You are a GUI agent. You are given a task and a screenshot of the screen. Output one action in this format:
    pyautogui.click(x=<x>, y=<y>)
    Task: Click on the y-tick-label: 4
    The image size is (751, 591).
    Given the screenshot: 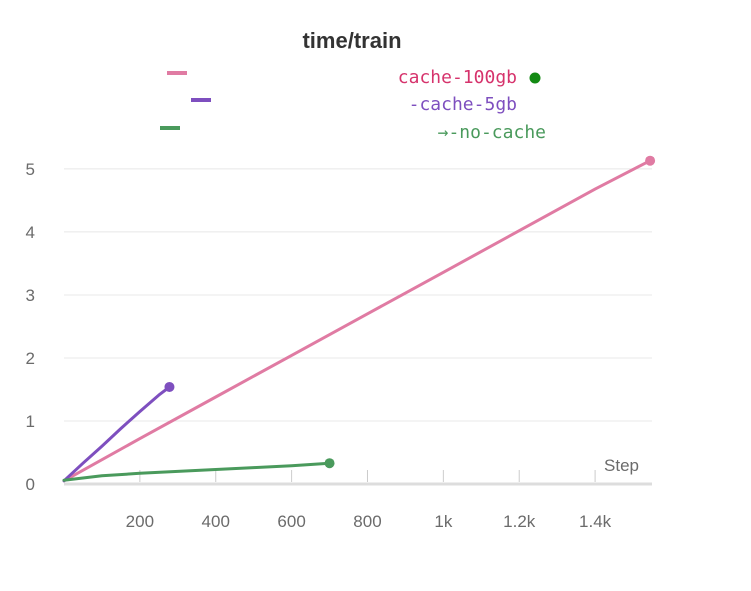 What is the action you would take?
    pyautogui.click(x=30, y=232)
    